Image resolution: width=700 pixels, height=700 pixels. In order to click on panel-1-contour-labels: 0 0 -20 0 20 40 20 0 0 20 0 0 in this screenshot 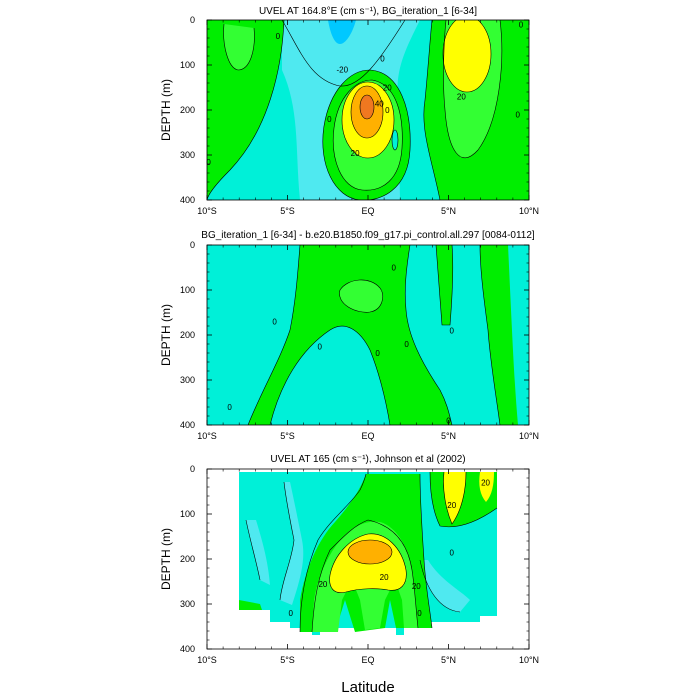, I will do `click(364, 94)`.